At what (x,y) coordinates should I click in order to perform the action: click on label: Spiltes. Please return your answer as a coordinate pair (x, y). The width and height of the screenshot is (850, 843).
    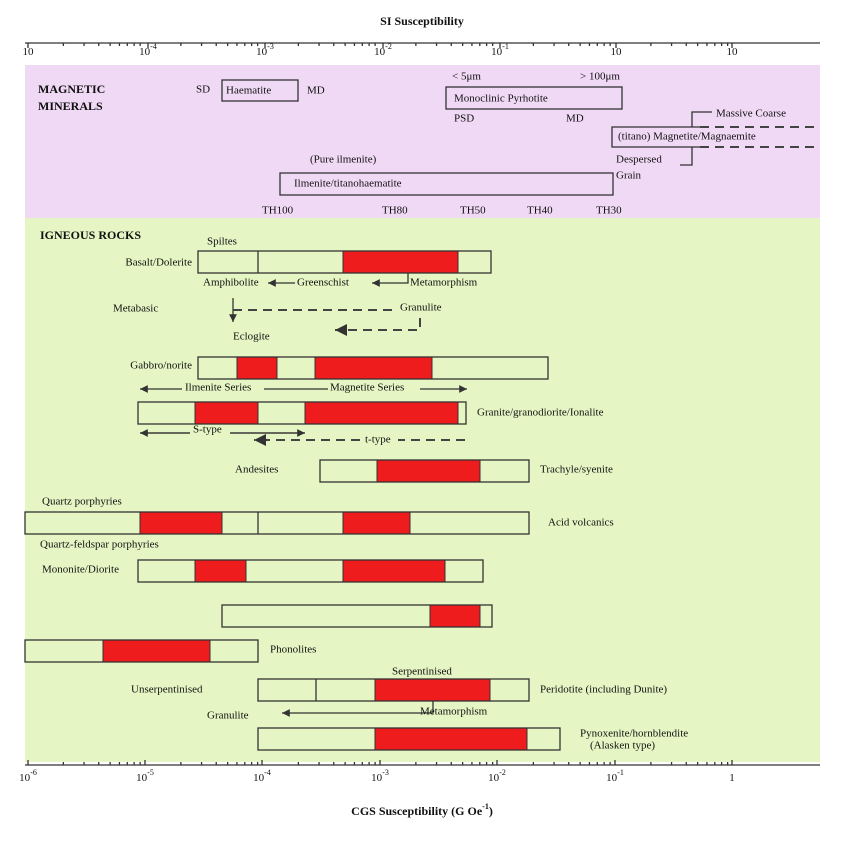
    Looking at the image, I should click on (222, 242).